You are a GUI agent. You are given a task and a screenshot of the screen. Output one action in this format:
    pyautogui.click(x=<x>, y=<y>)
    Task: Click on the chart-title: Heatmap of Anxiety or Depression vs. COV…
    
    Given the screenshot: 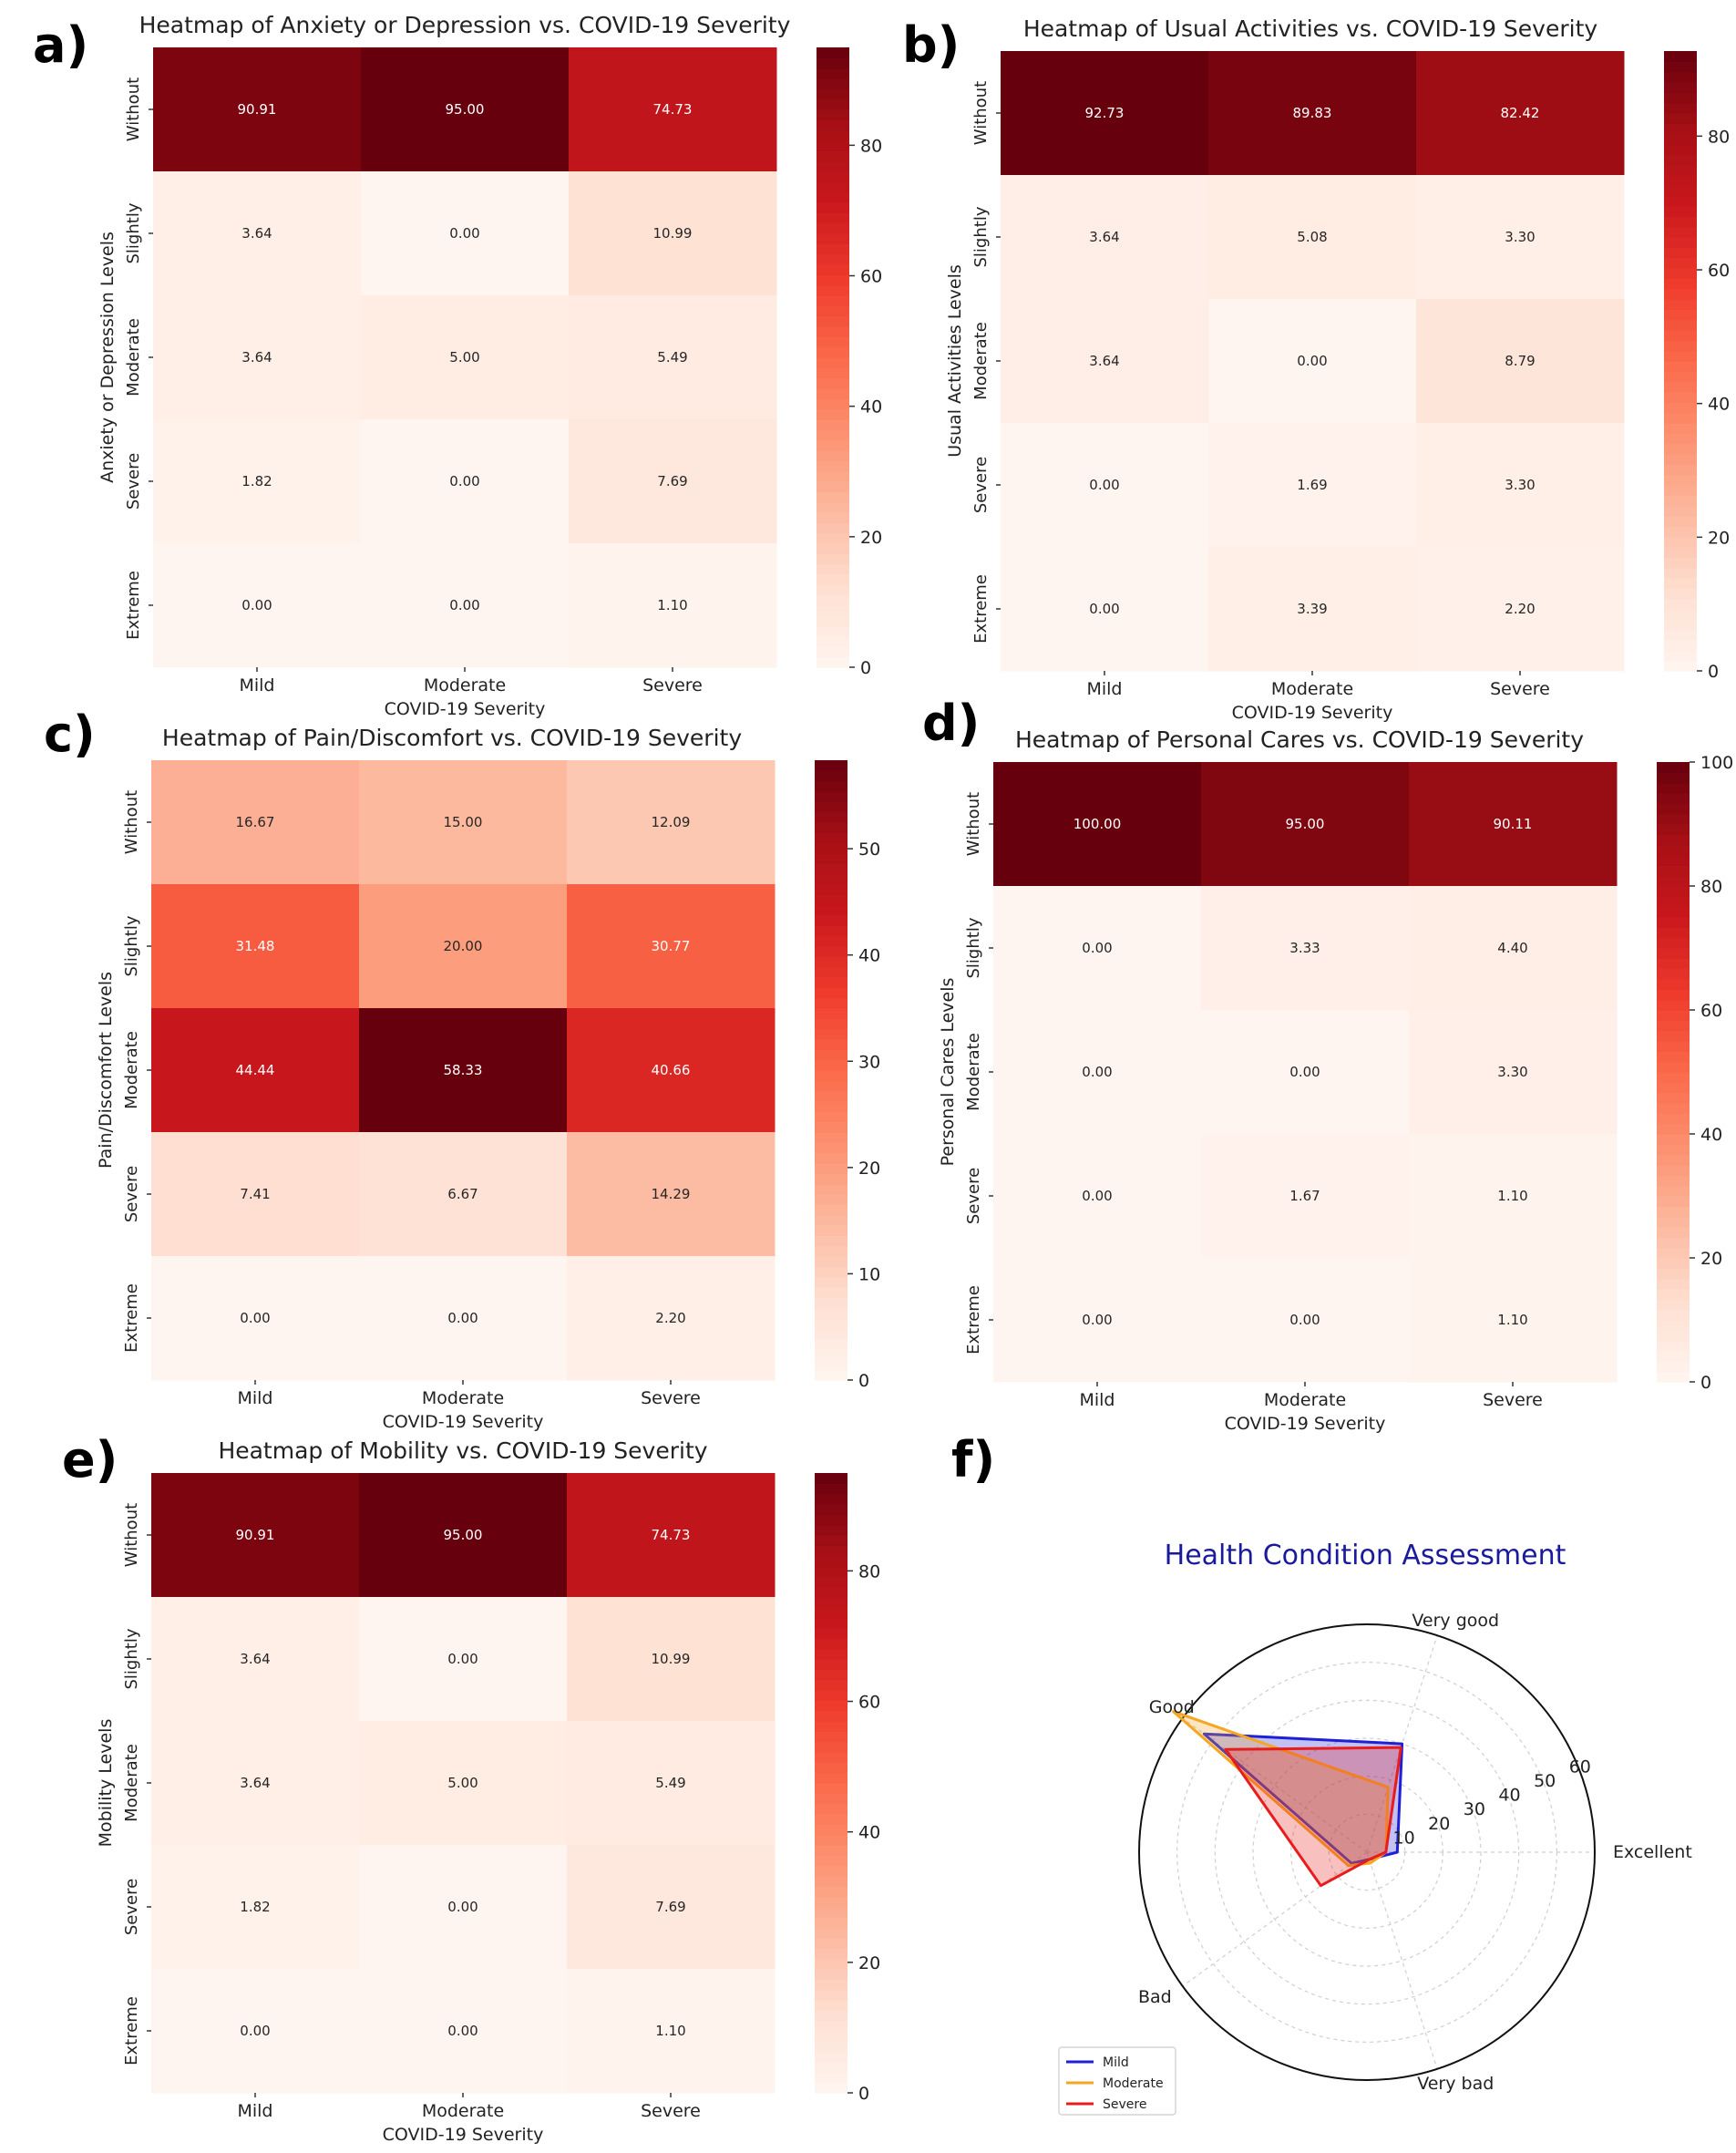 What is the action you would take?
    pyautogui.click(x=465, y=25)
    